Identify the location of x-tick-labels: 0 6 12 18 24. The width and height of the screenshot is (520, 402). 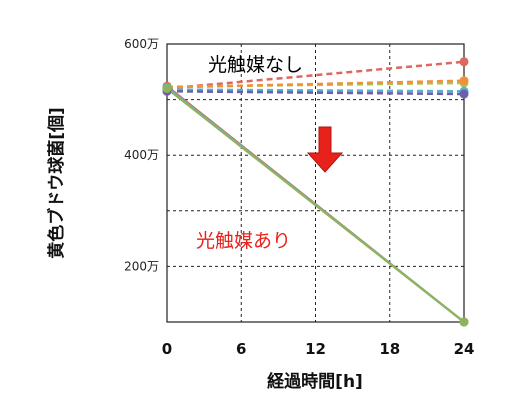
(318, 349).